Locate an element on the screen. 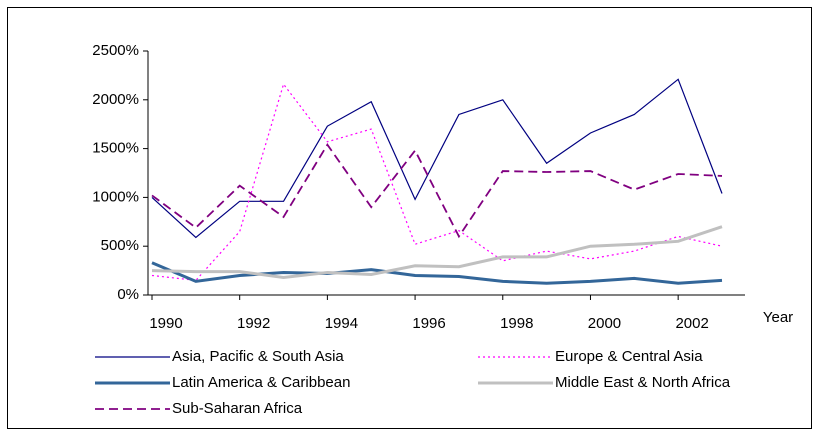 The image size is (820, 430). x-tick-label: 2000 is located at coordinates (604, 323).